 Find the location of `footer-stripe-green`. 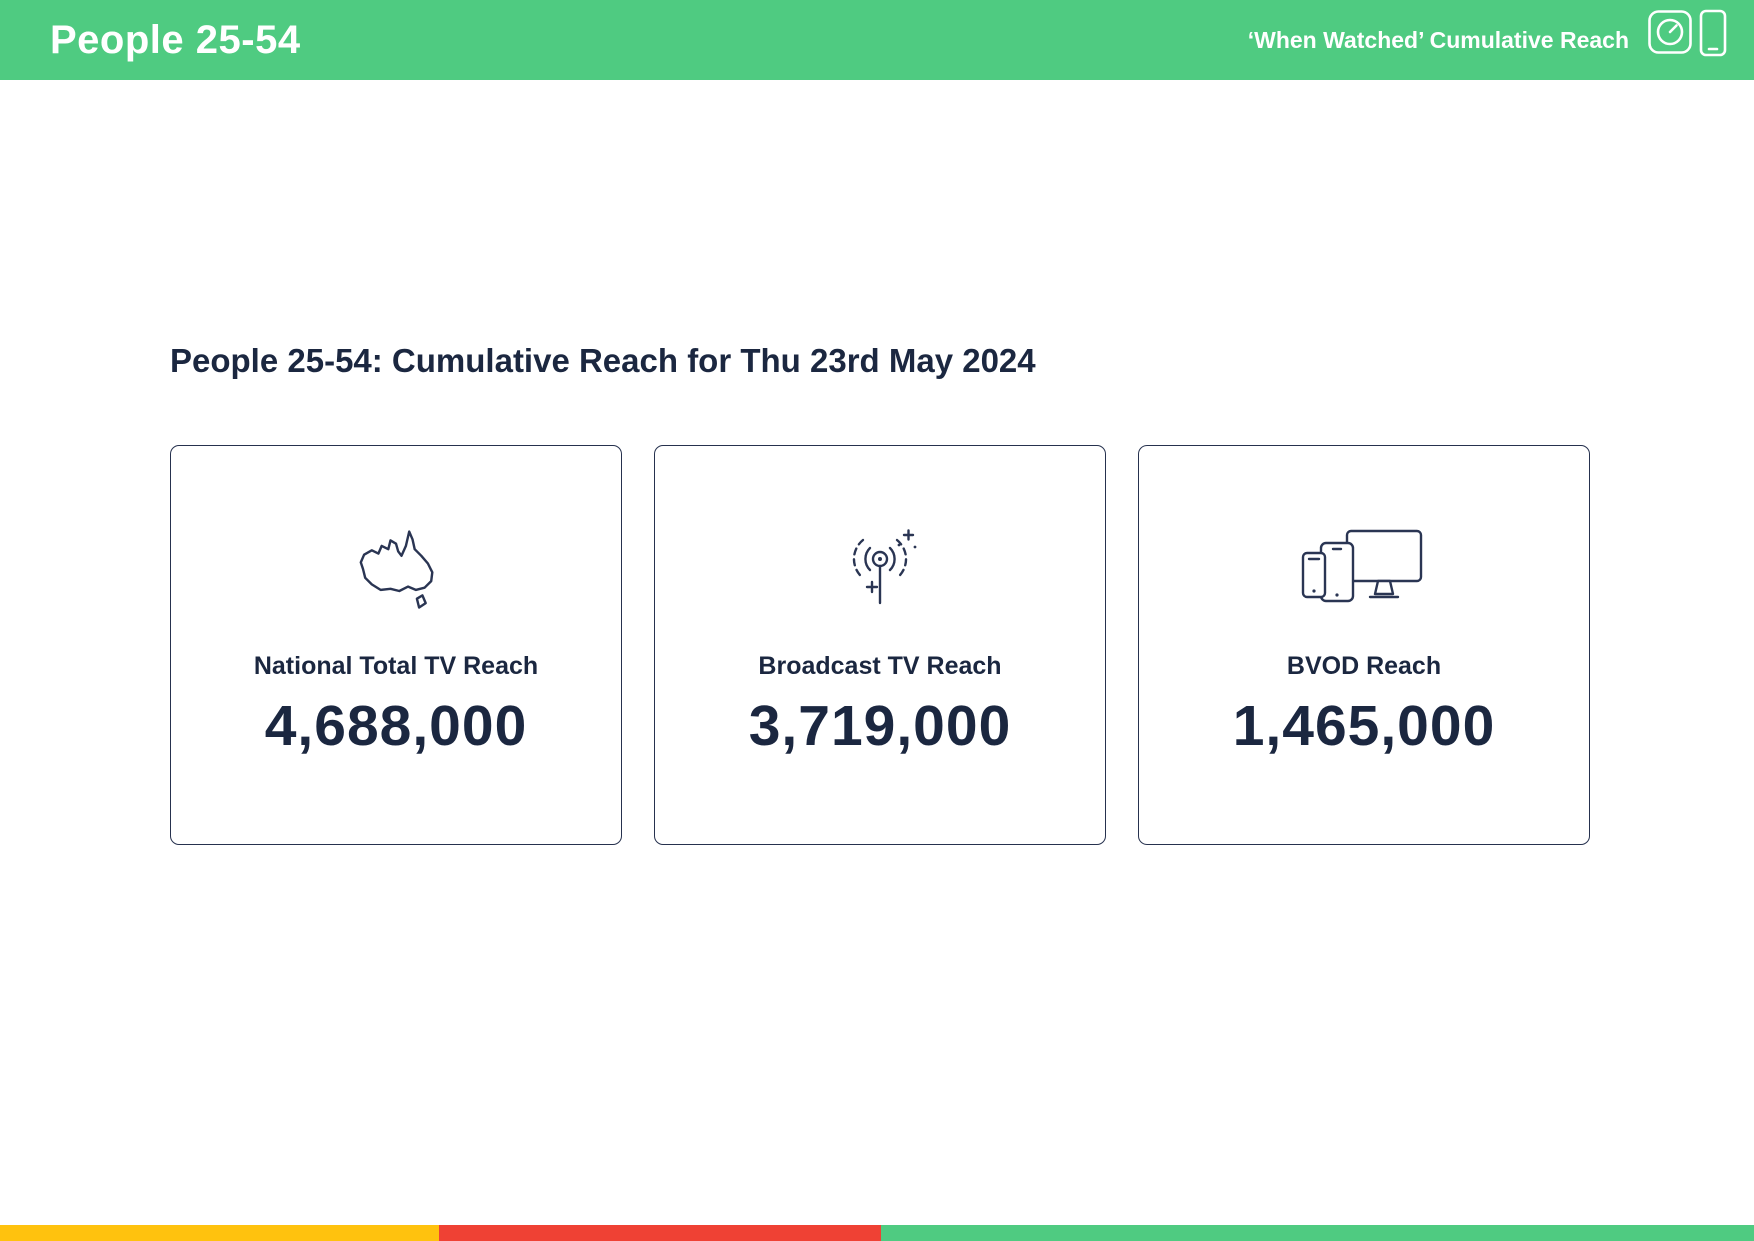

footer-stripe-green is located at coordinates (1317, 1233).